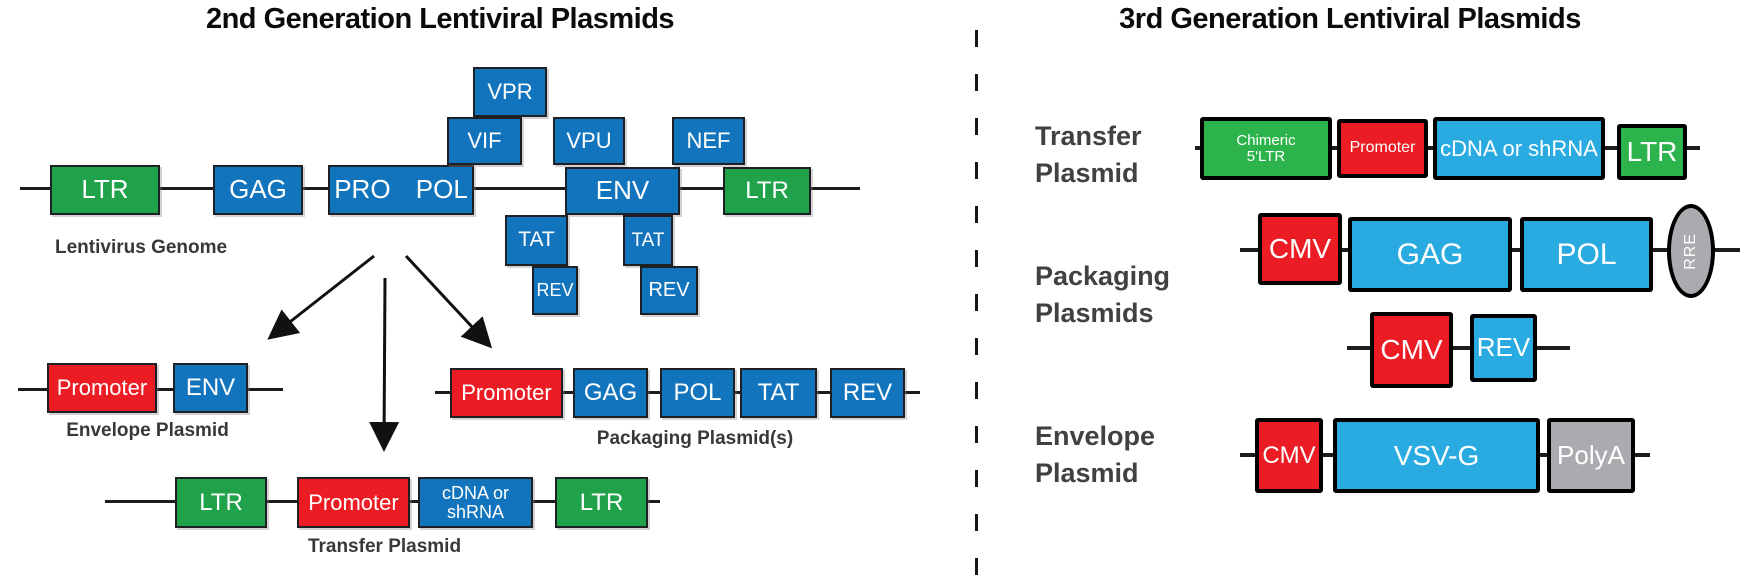 The height and width of the screenshot is (579, 1750). What do you see at coordinates (1430, 254) in the screenshot?
I see `right-box-gag: GAG` at bounding box center [1430, 254].